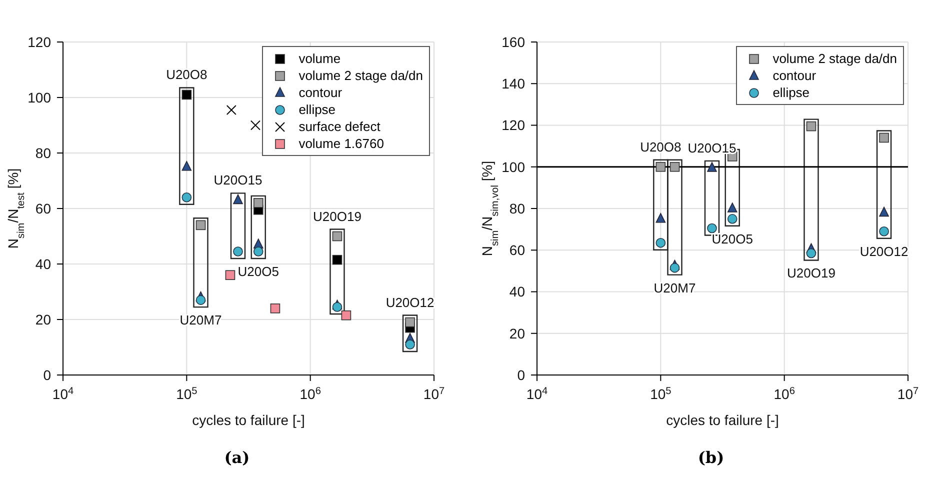 The height and width of the screenshot is (480, 948). Describe the element at coordinates (319, 58) in the screenshot. I see `legend-label: volume` at that location.